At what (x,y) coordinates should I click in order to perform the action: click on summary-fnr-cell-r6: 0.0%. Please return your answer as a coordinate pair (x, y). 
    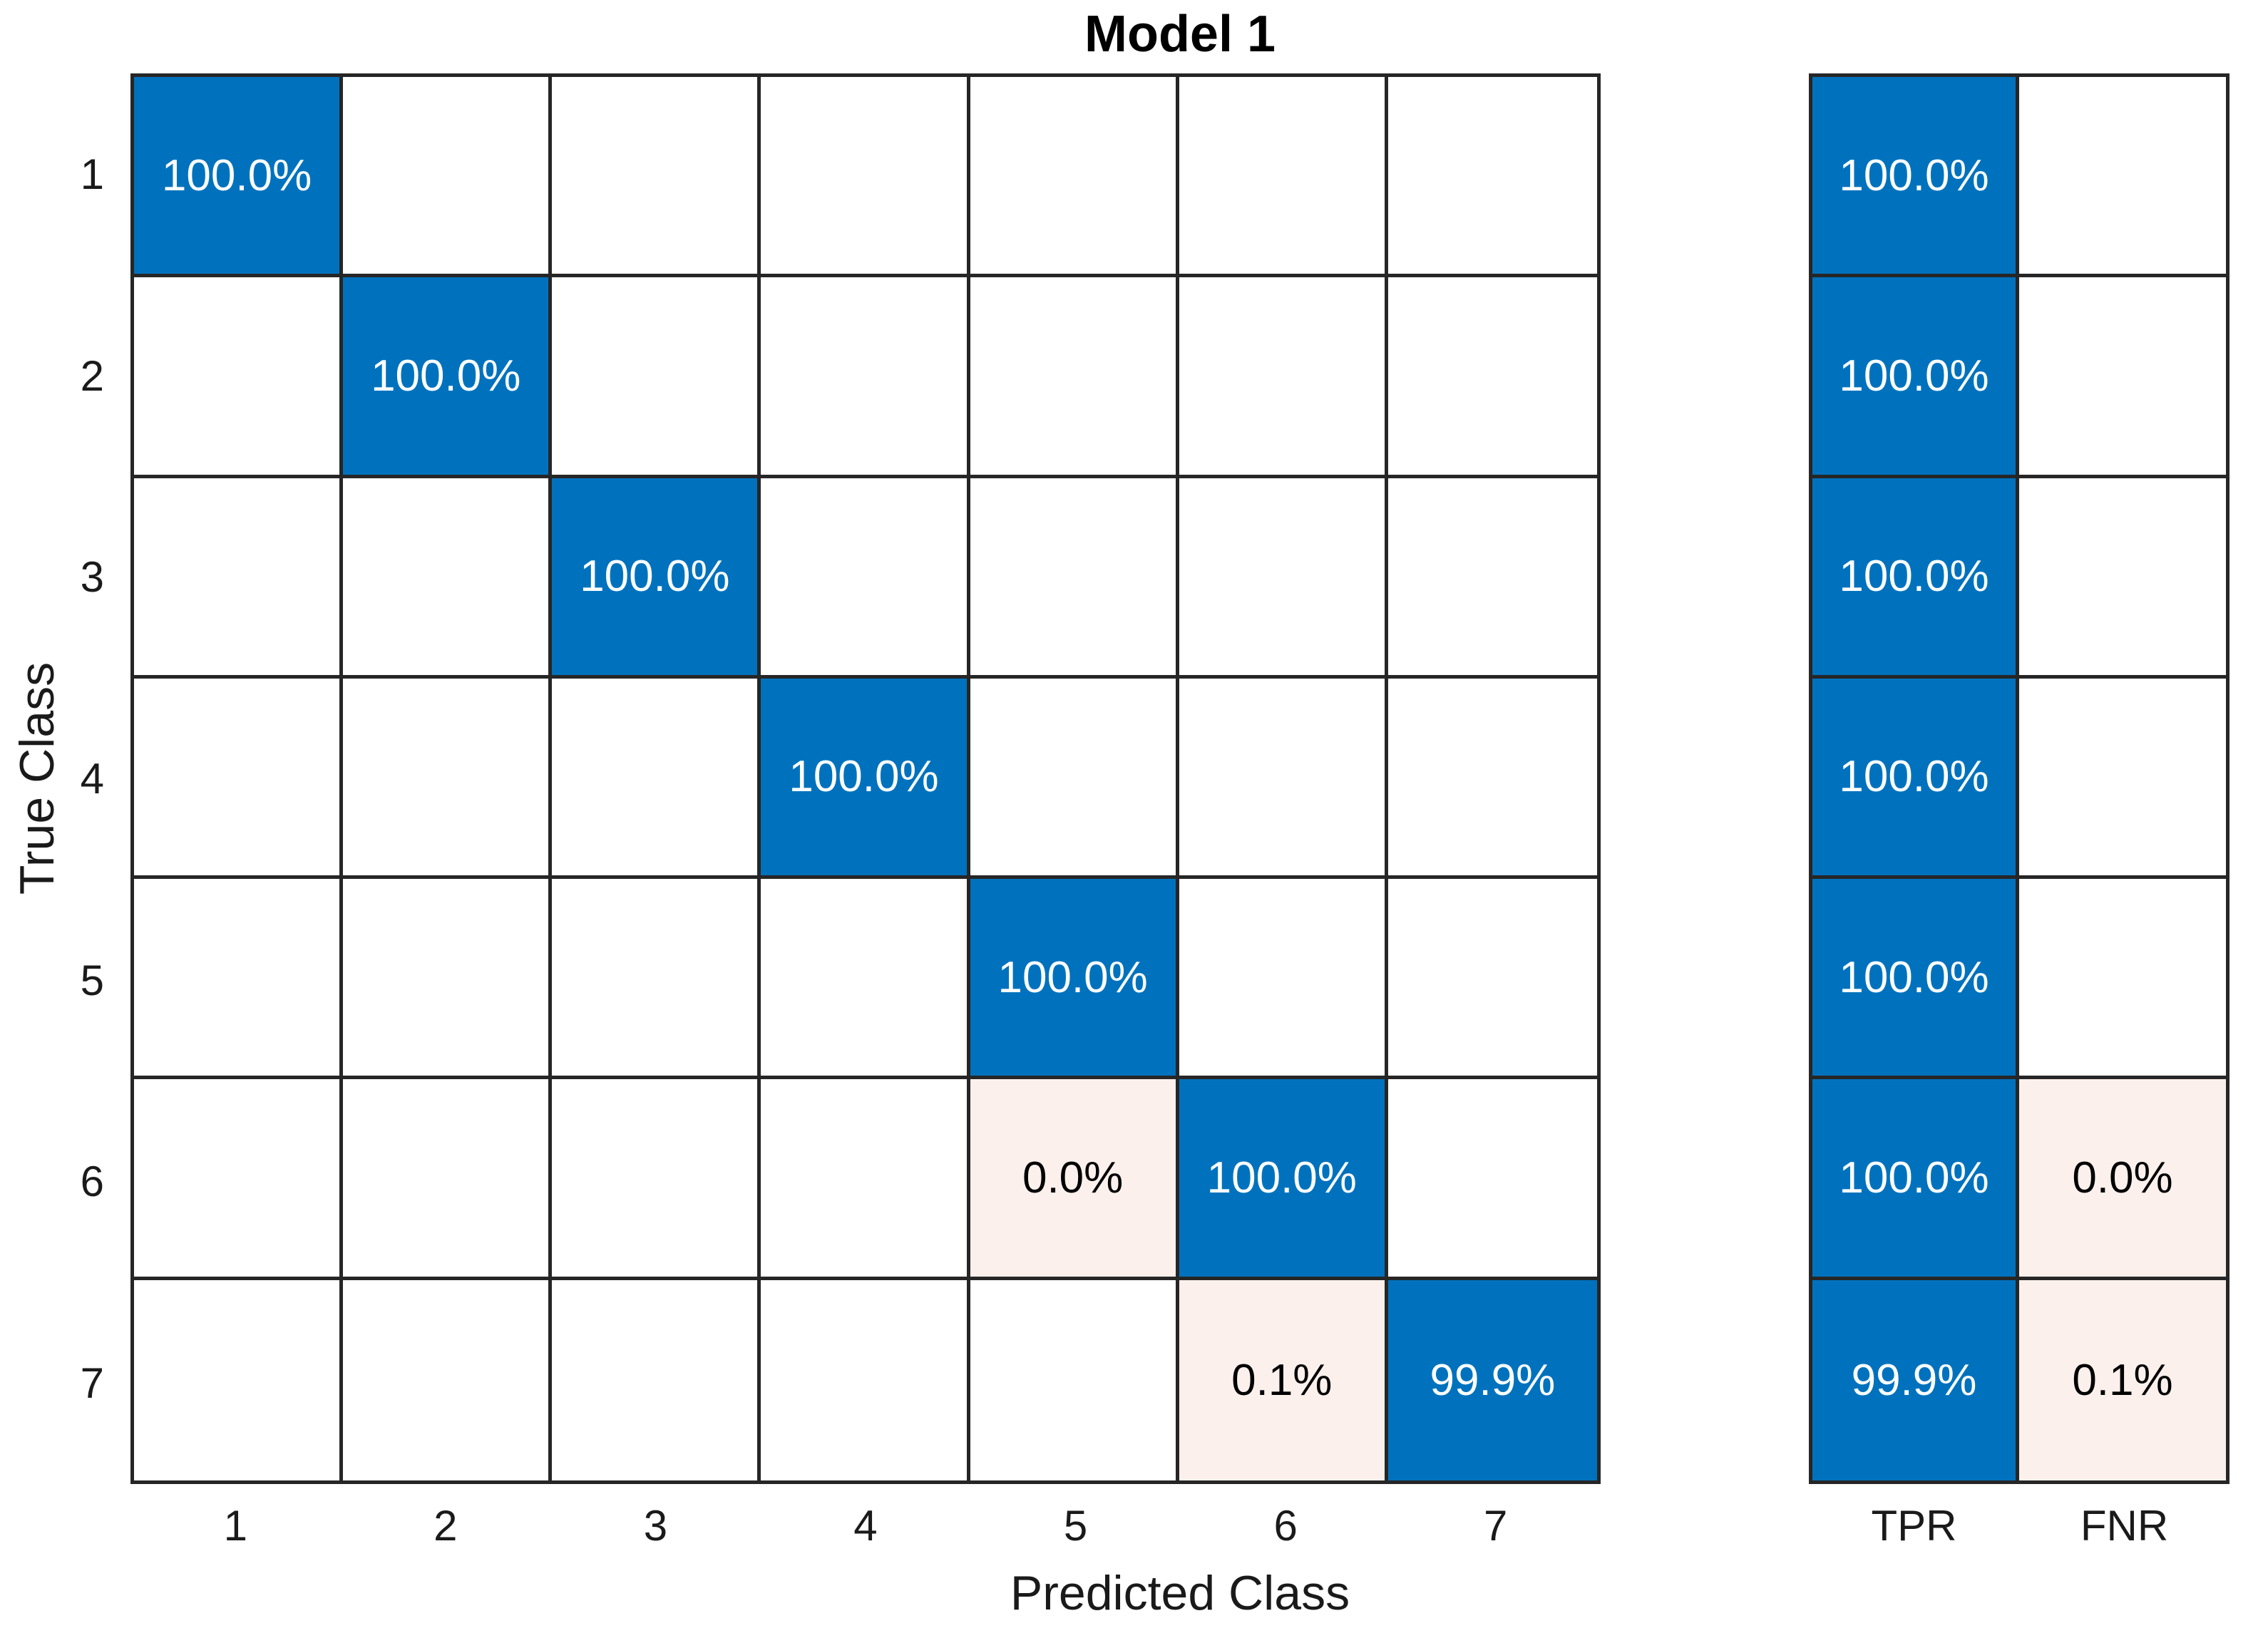
    Looking at the image, I should click on (2122, 1179).